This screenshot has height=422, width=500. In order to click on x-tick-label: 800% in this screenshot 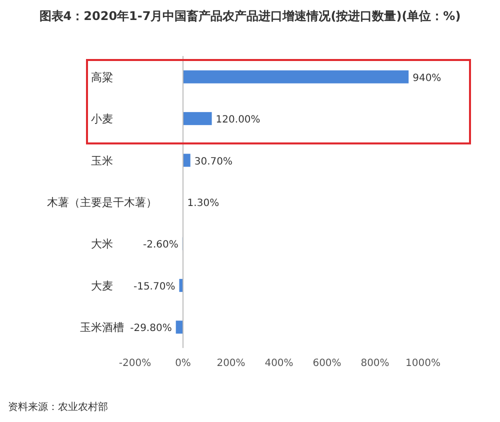, I will do `click(375, 363)`.